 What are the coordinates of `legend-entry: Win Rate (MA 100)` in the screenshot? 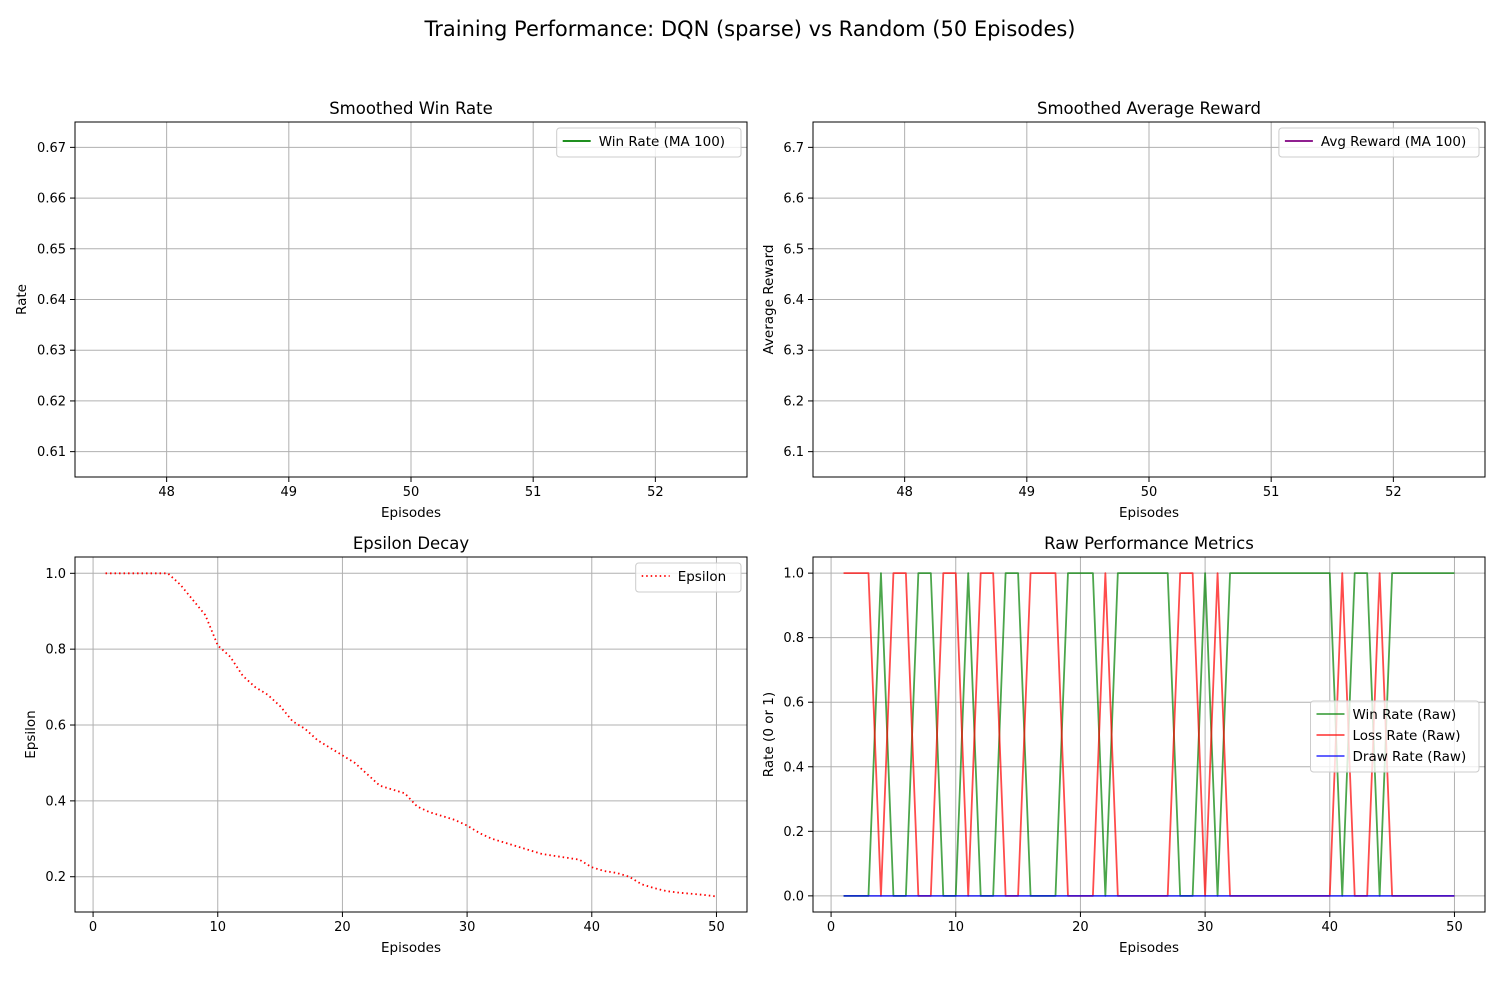 It's located at (662, 142).